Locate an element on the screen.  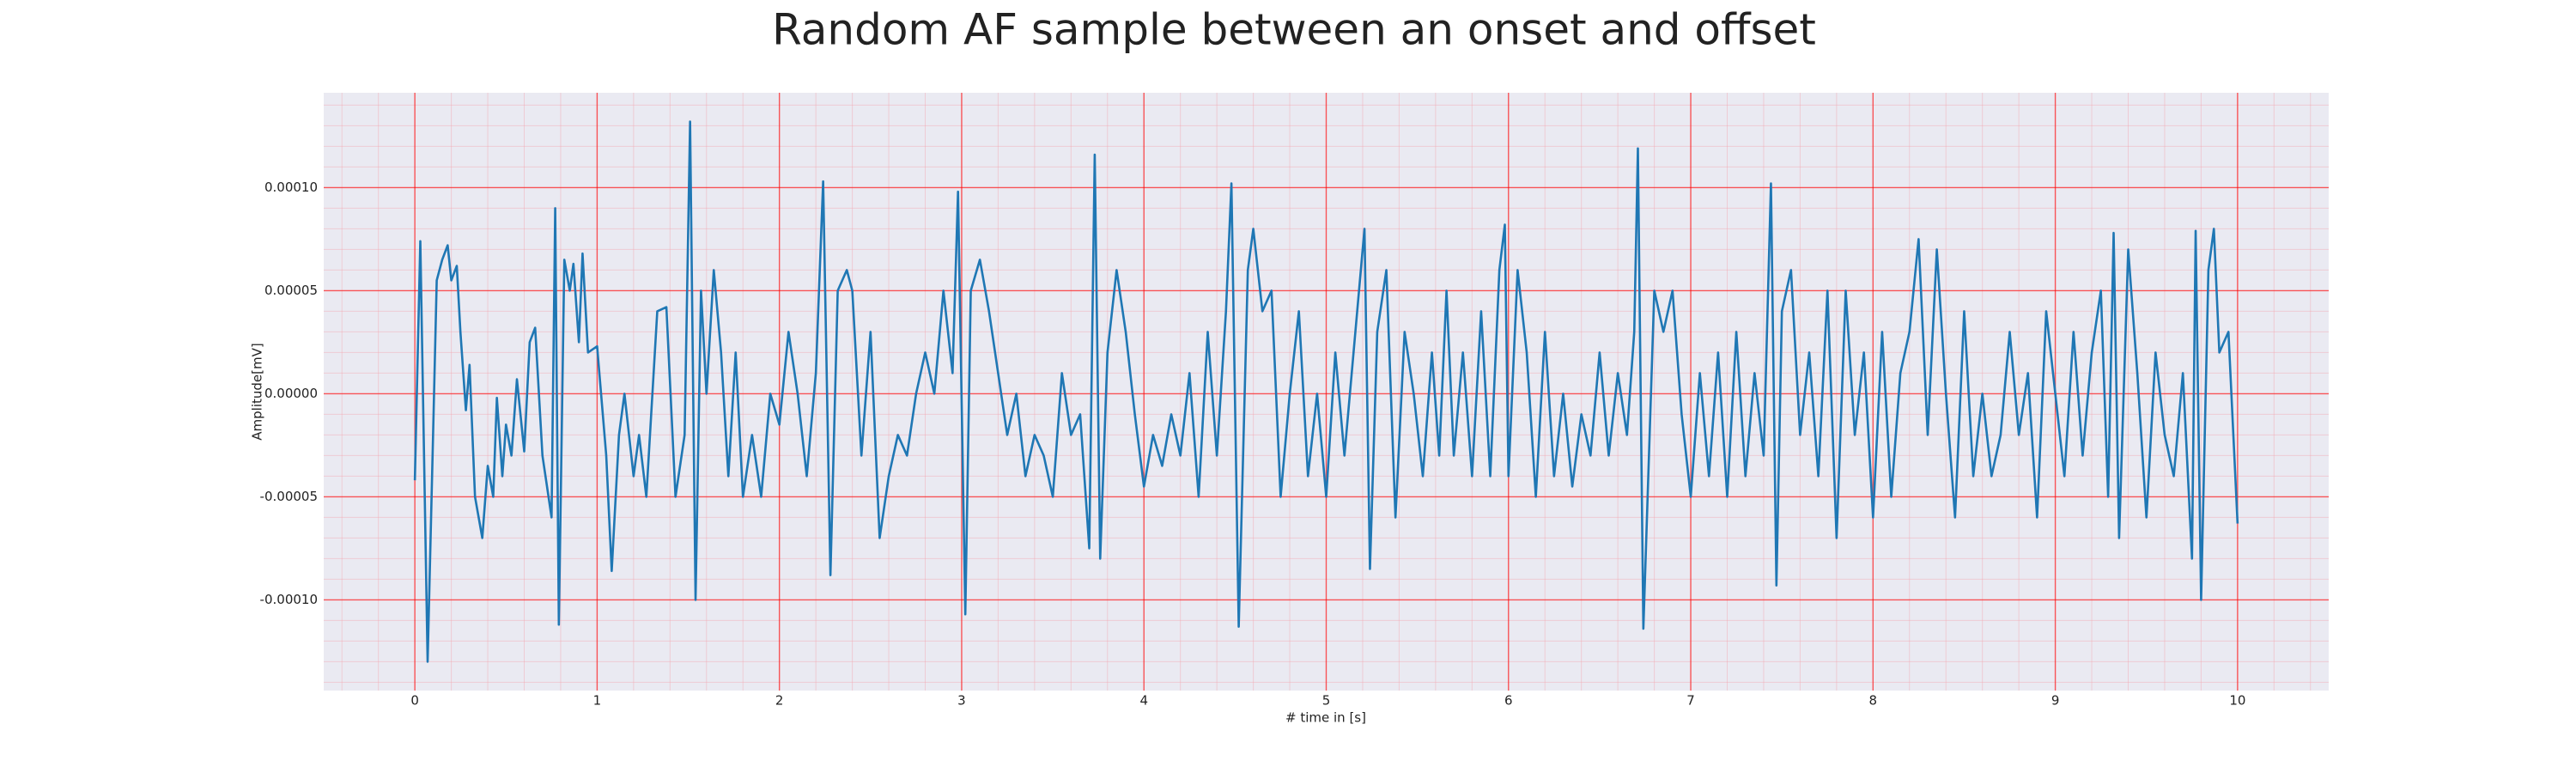
x-tick-label: 1 is located at coordinates (597, 701).